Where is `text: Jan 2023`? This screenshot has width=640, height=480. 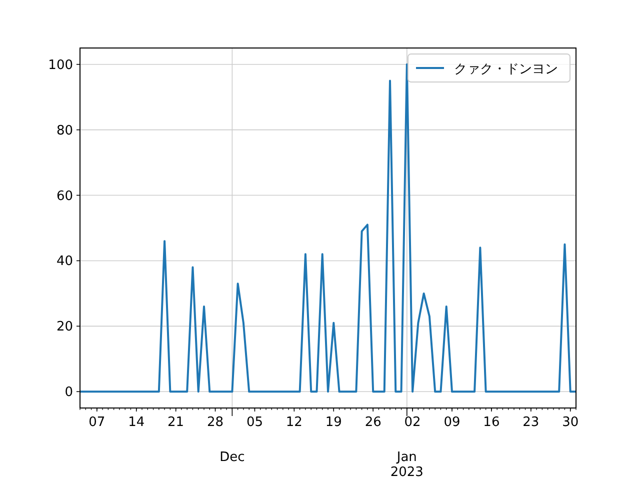 text: Jan 2023 is located at coordinates (407, 465).